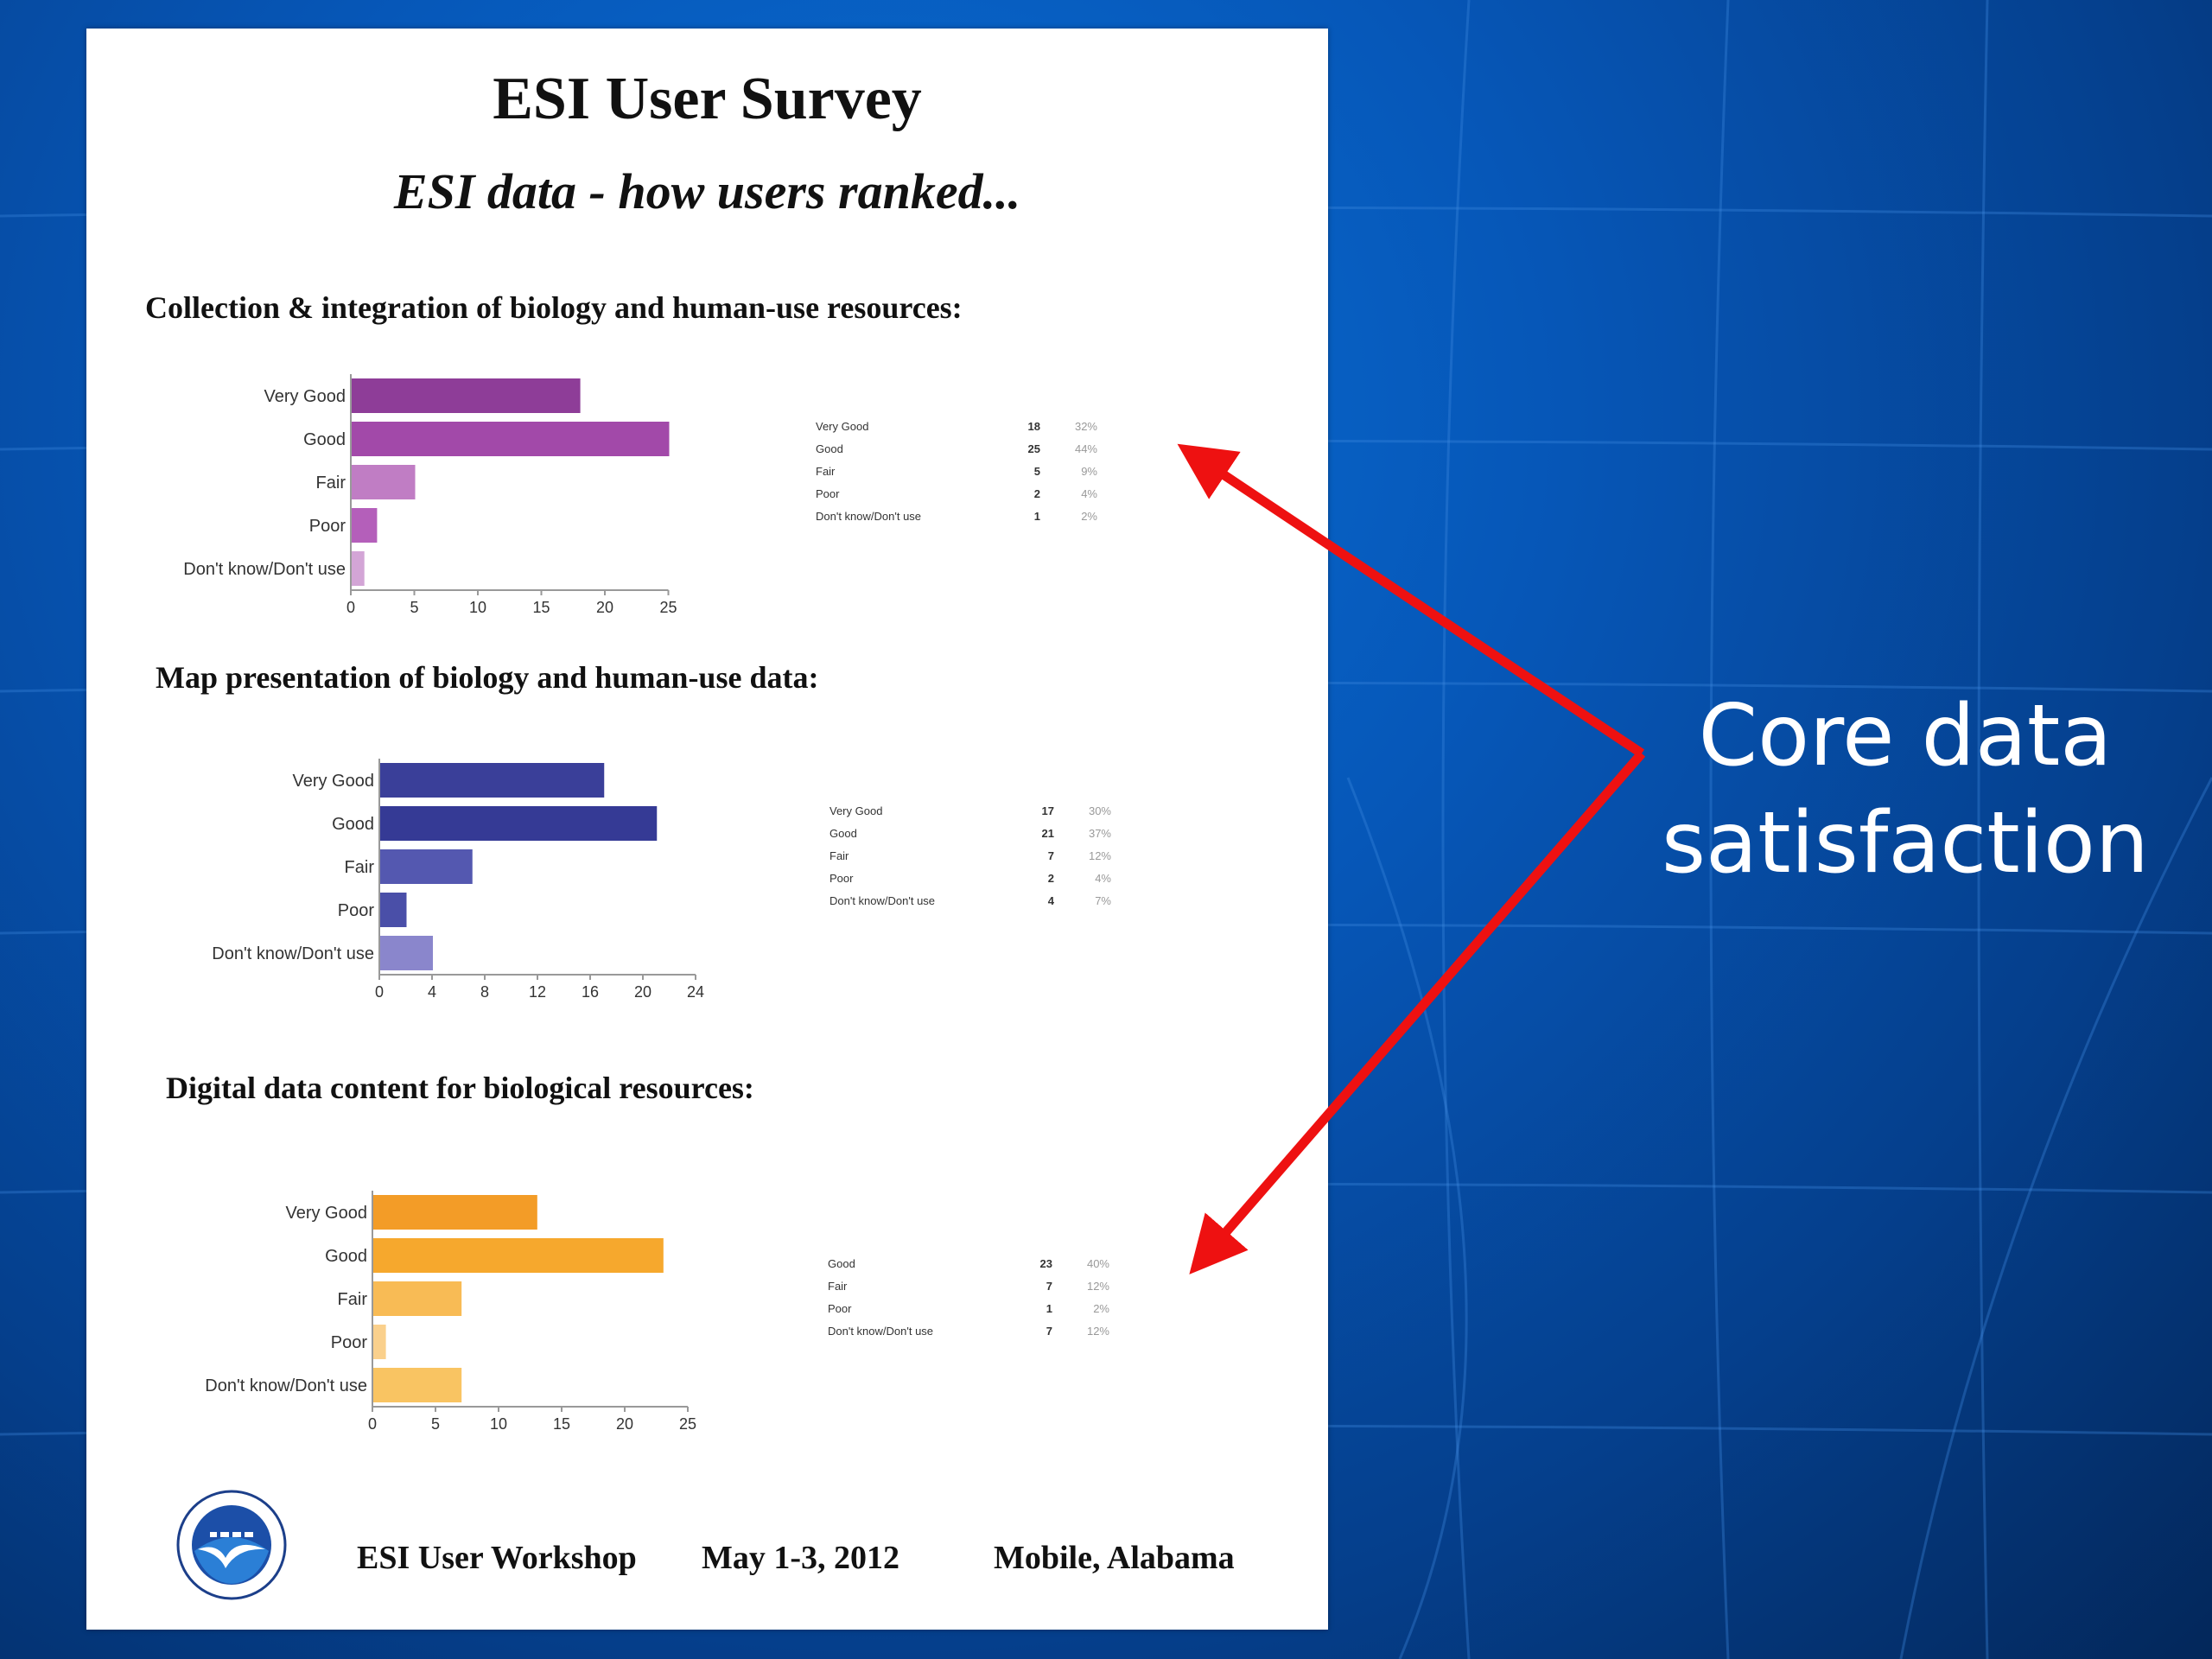  What do you see at coordinates (1114, 1558) in the screenshot?
I see `footer-location: Mobile, Alabama` at bounding box center [1114, 1558].